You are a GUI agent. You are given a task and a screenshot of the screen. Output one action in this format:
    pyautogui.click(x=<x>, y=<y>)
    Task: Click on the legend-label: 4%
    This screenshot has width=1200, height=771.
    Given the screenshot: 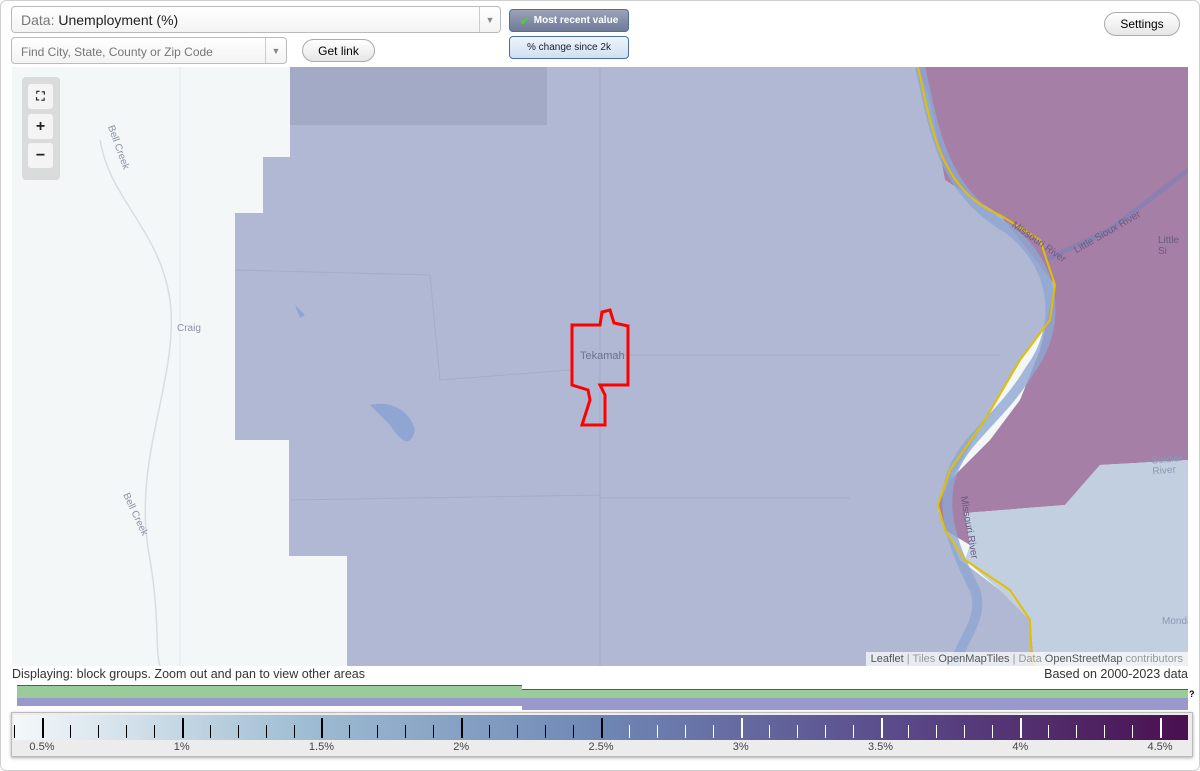 What is the action you would take?
    pyautogui.click(x=1020, y=747)
    